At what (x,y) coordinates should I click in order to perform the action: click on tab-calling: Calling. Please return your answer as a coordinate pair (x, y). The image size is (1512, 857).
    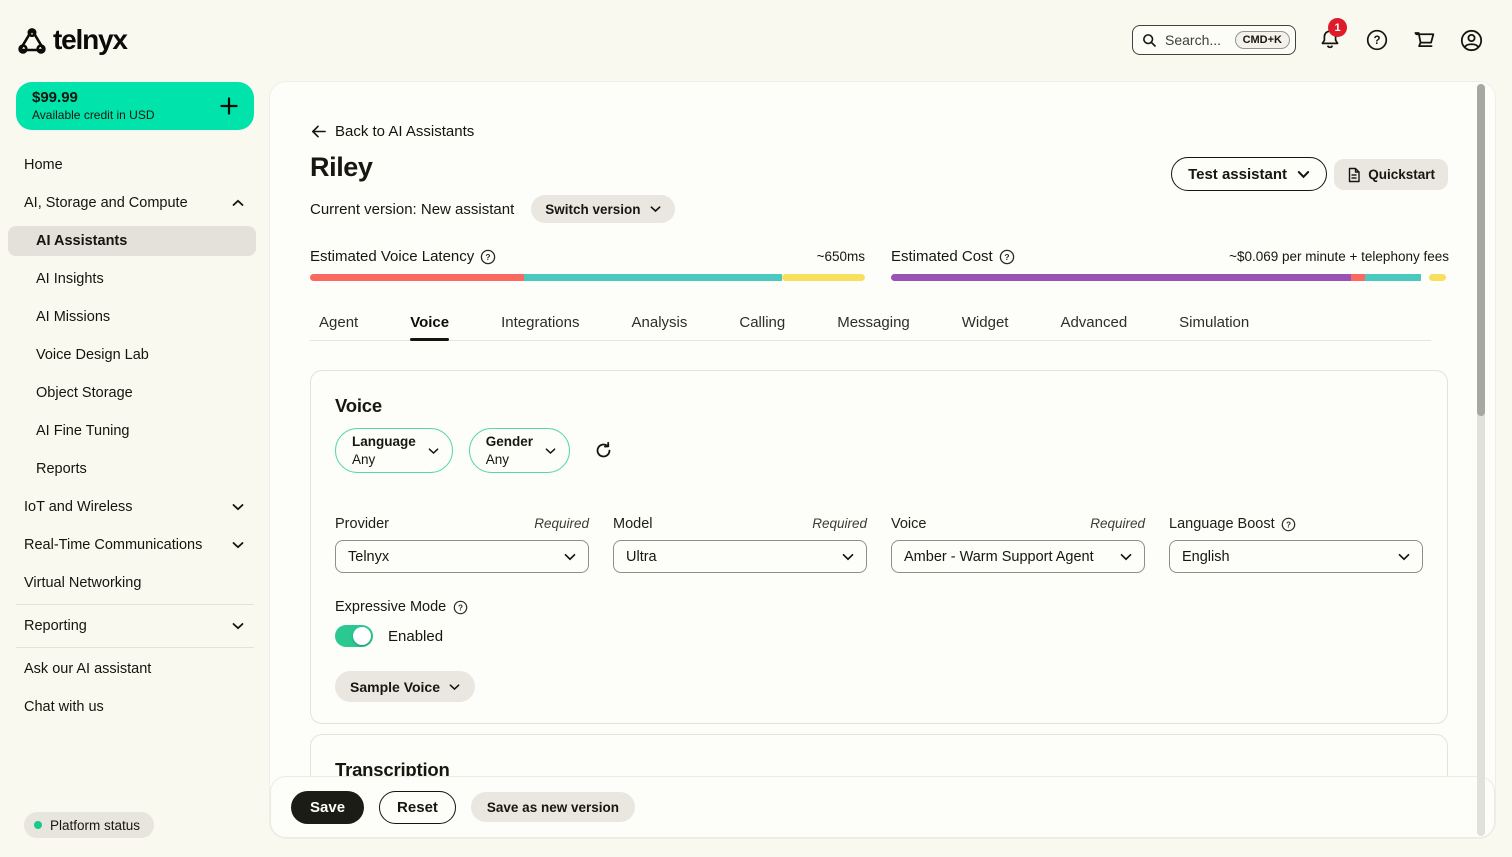
    Looking at the image, I should click on (762, 322).